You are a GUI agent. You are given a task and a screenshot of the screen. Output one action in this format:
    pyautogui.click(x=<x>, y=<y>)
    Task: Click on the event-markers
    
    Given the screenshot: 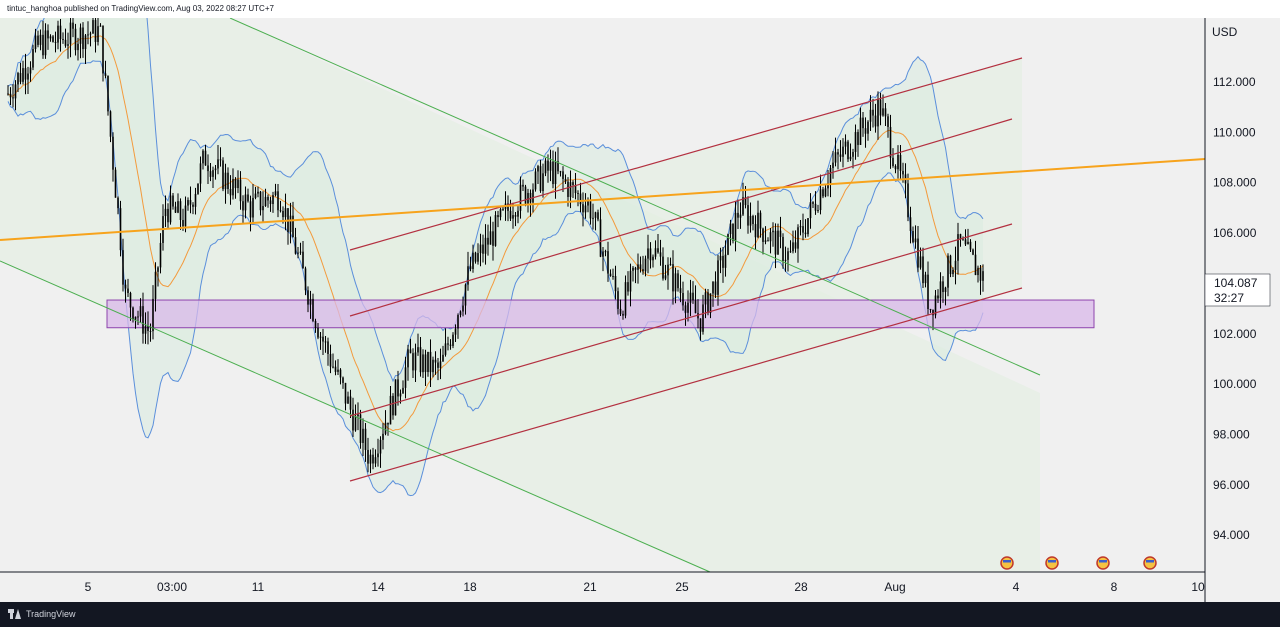 What is the action you would take?
    pyautogui.click(x=1078, y=563)
    